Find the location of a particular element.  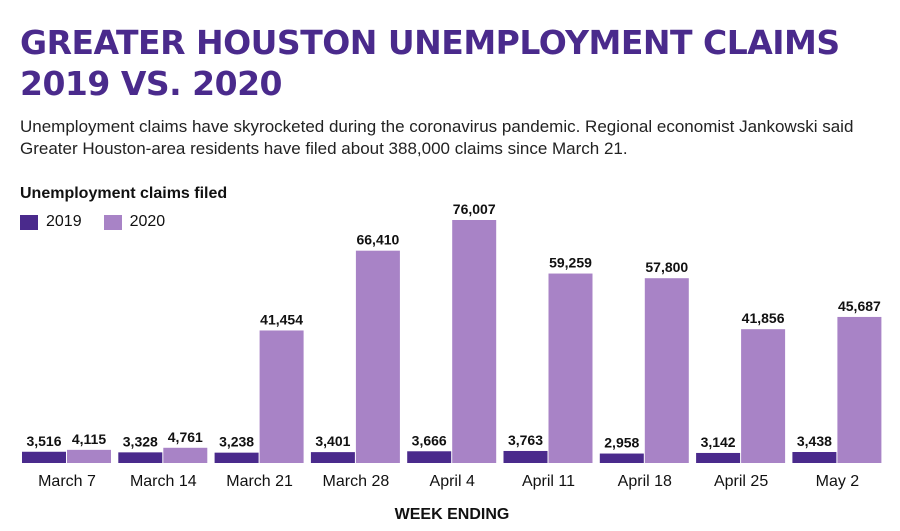

legend-swatch-2019 is located at coordinates (29, 222).